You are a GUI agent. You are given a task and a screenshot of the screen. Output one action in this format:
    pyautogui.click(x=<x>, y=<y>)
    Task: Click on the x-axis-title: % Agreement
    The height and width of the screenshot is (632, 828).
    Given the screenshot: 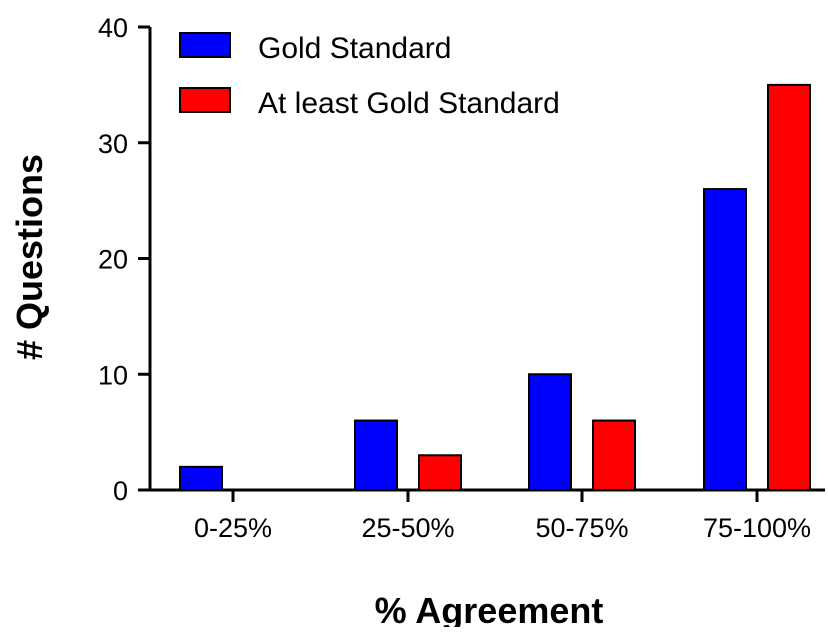 What is the action you would take?
    pyautogui.click(x=489, y=608)
    